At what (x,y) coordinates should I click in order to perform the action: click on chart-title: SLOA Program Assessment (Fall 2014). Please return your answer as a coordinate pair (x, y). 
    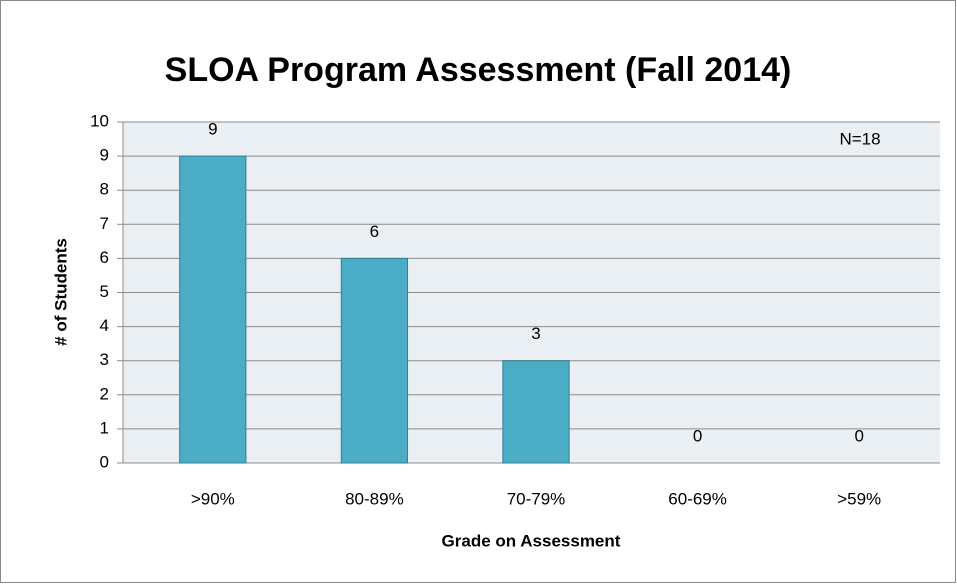
    Looking at the image, I should click on (478, 70).